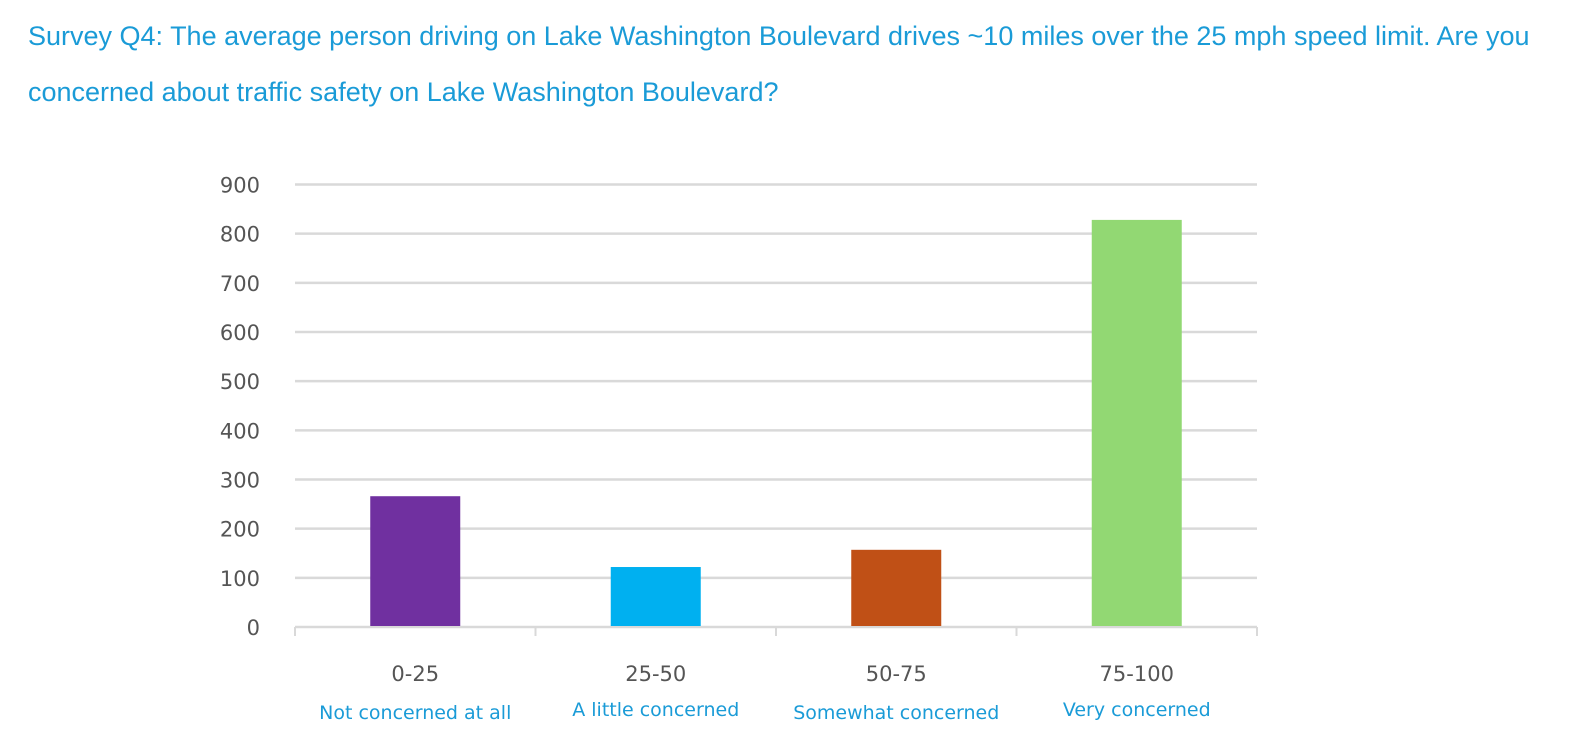  Describe the element at coordinates (240, 481) in the screenshot. I see `y-tick-label: 300` at that location.